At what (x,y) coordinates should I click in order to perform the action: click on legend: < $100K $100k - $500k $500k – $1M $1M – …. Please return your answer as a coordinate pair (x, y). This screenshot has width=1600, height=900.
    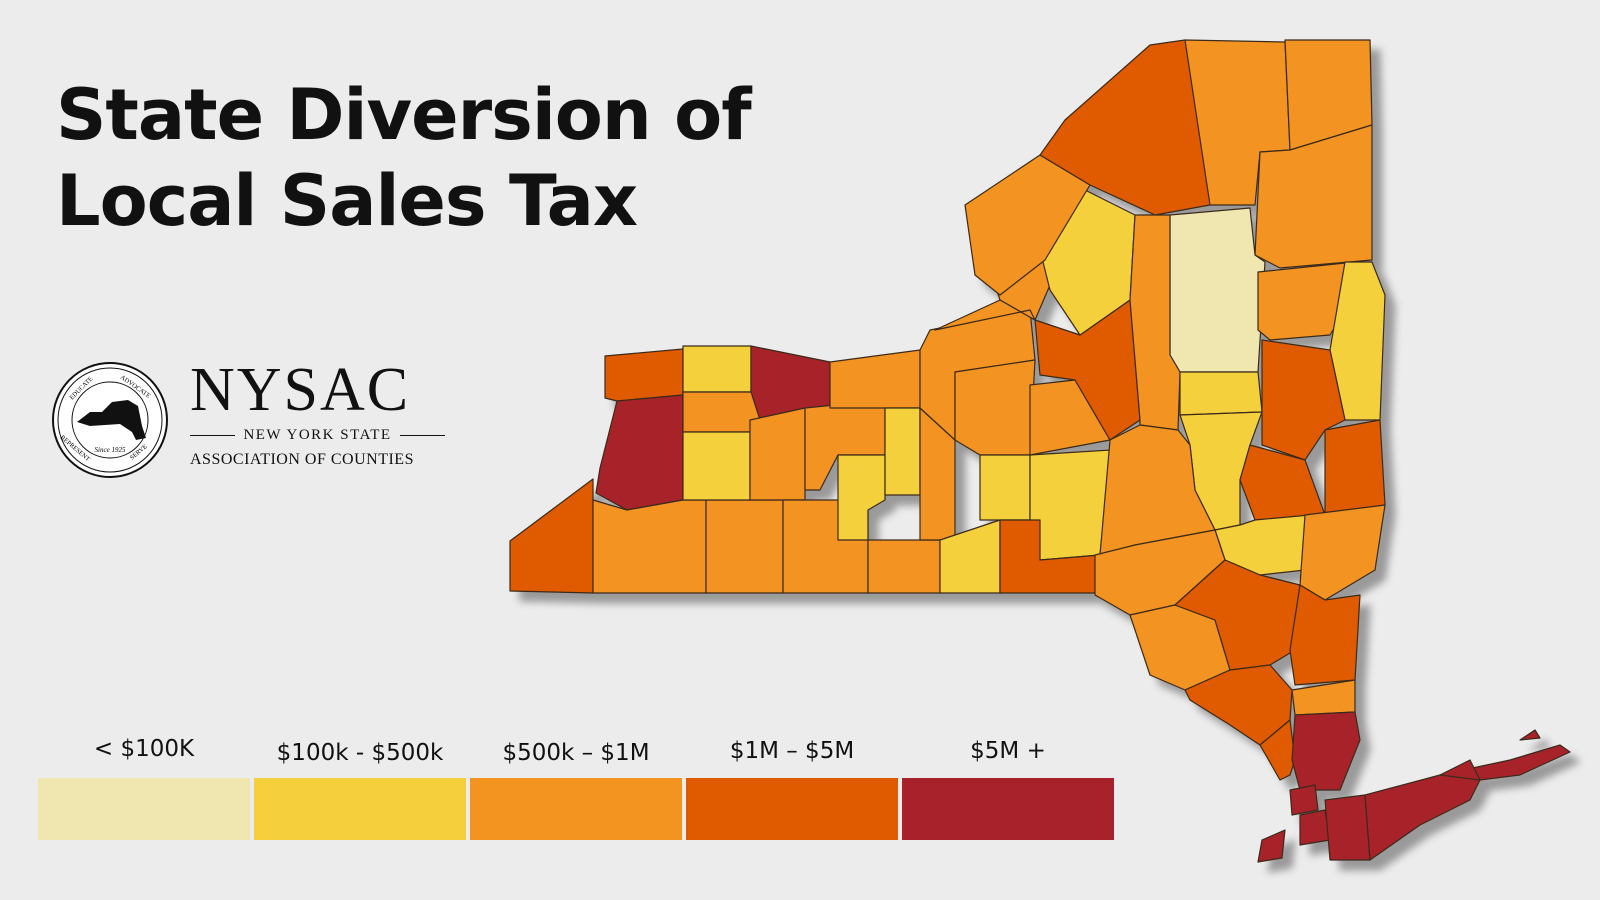
    Looking at the image, I should click on (578, 795).